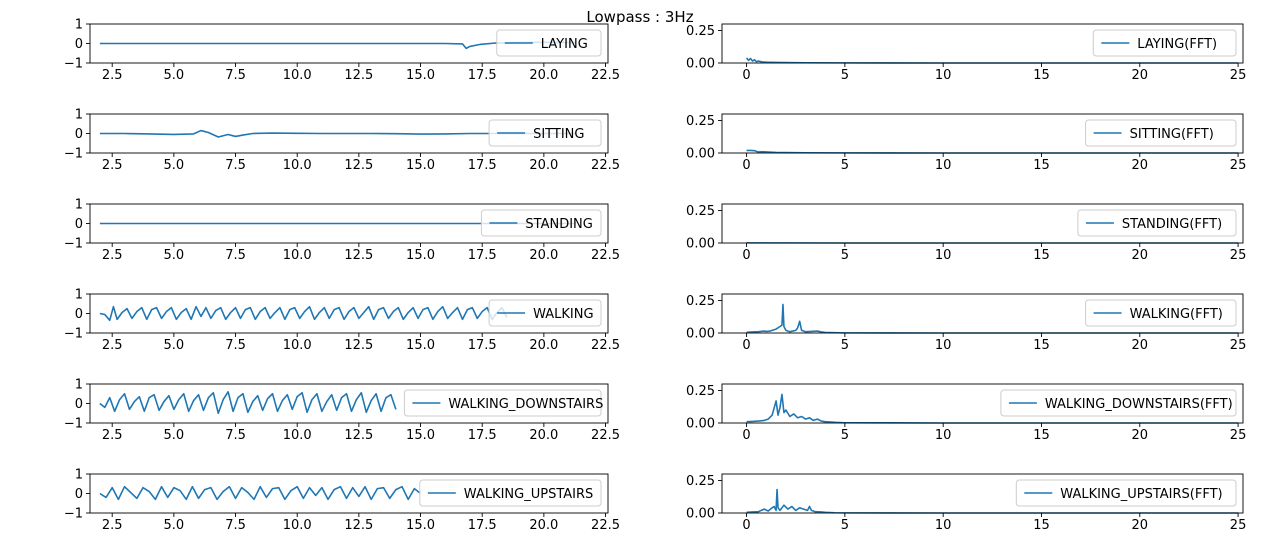 The width and height of the screenshot is (1280, 558). What do you see at coordinates (992, 60) in the screenshot?
I see `series-line-laying-fft` at bounding box center [992, 60].